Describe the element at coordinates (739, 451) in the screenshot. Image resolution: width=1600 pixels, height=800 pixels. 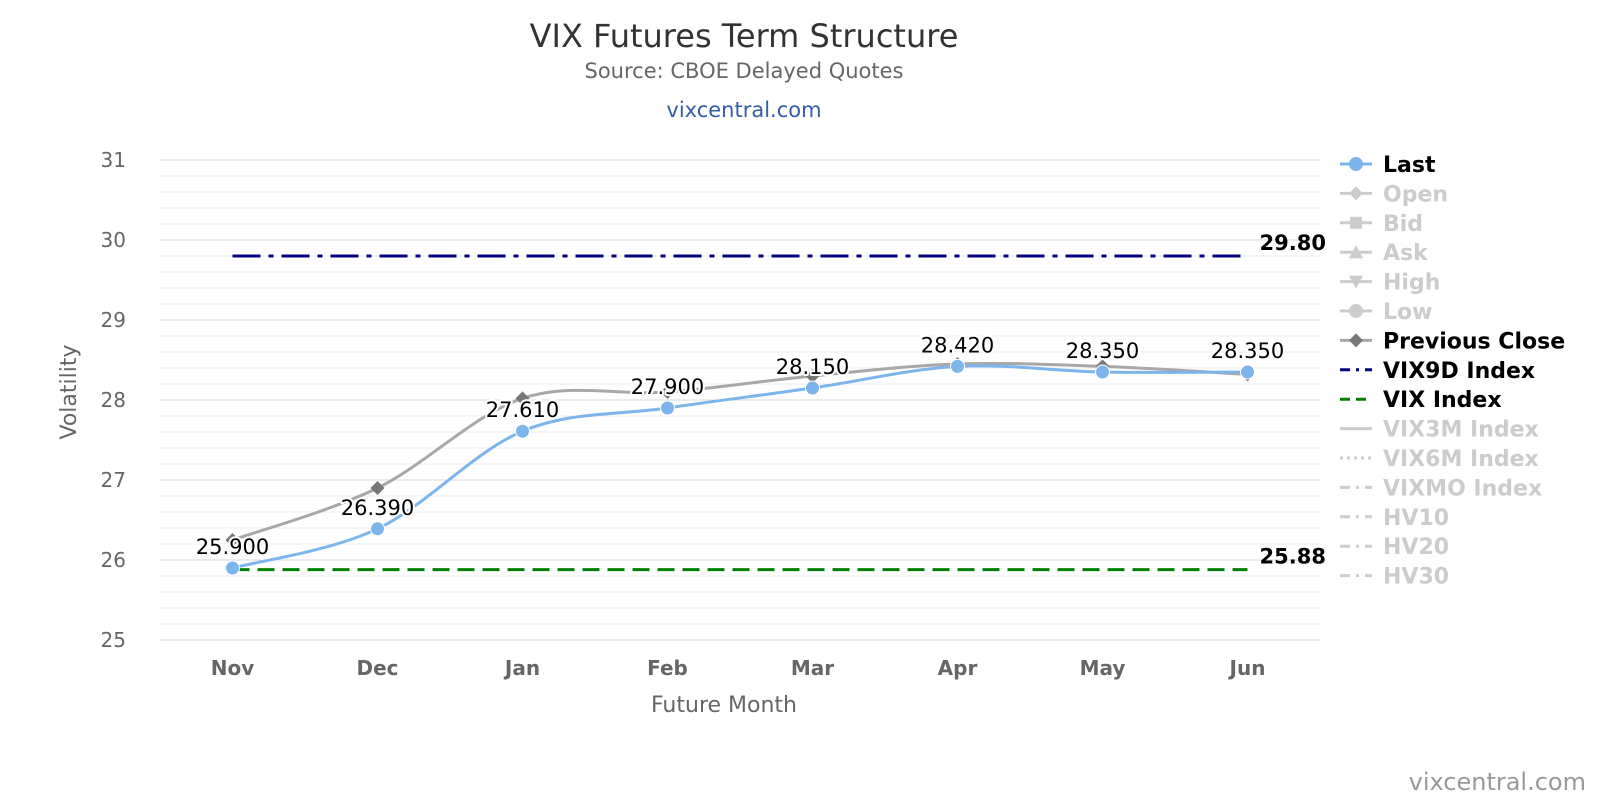
I see `series-line-previous-close` at that location.